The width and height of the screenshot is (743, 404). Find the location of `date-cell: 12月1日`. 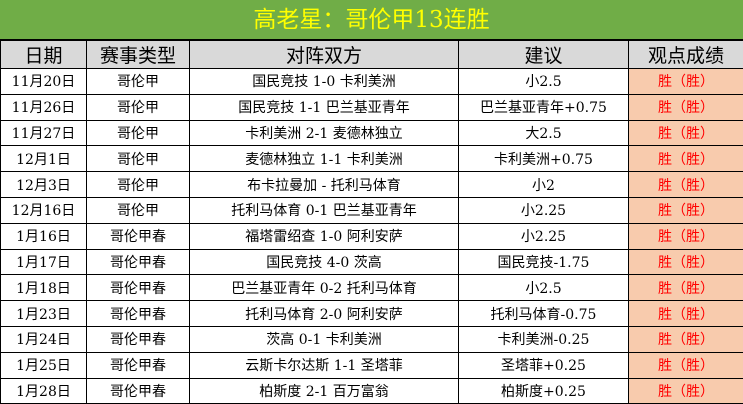

date-cell: 12月1日 is located at coordinates (44, 159).